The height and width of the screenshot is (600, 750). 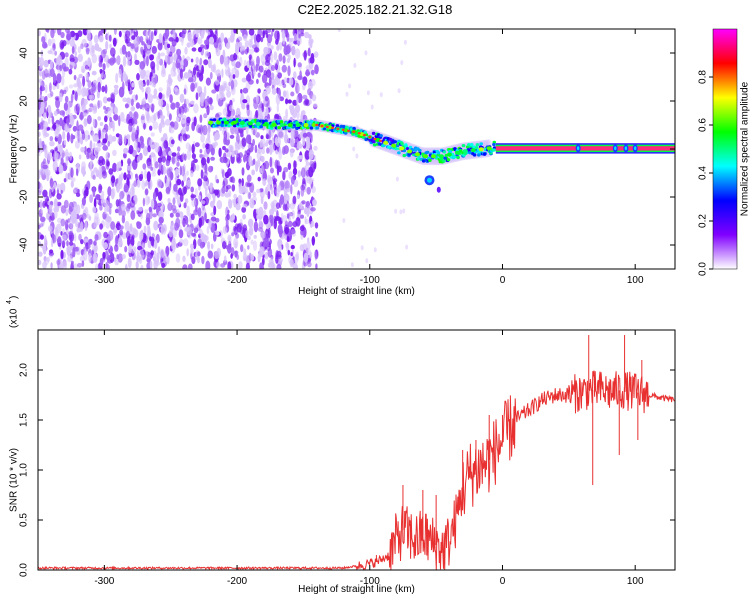 I want to click on y-tick-label: 0, so click(x=24, y=149).